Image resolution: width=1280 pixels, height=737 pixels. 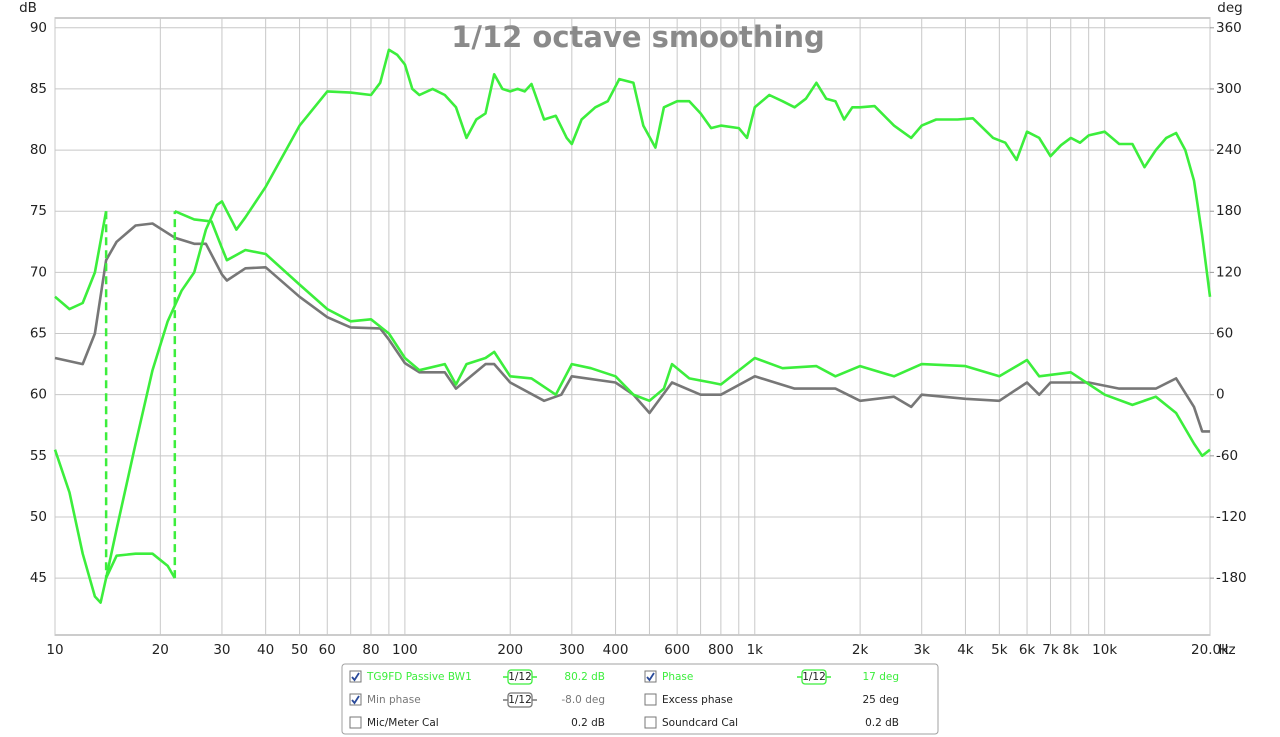 I want to click on chart-title: 1/12 octave smoothing, so click(x=638, y=37).